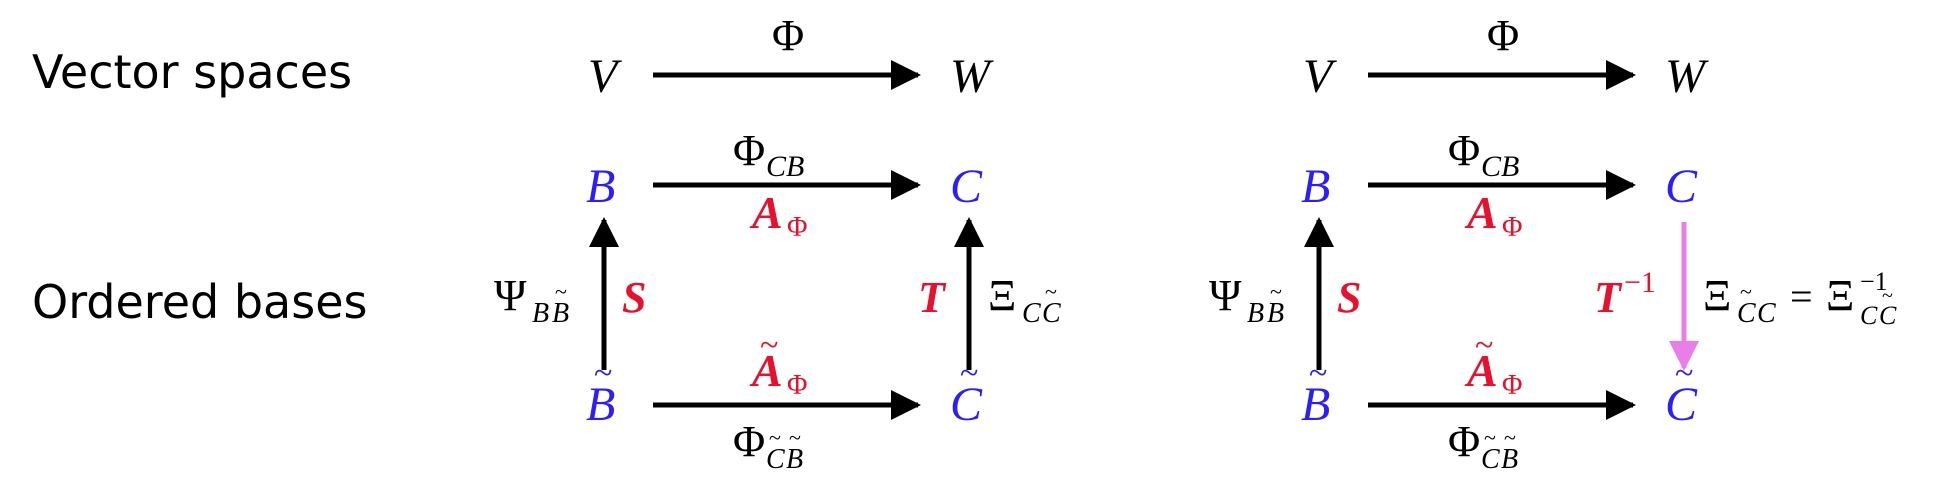 Image resolution: width=1960 pixels, height=504 pixels. I want to click on svg-text: T, so click(1608, 297).